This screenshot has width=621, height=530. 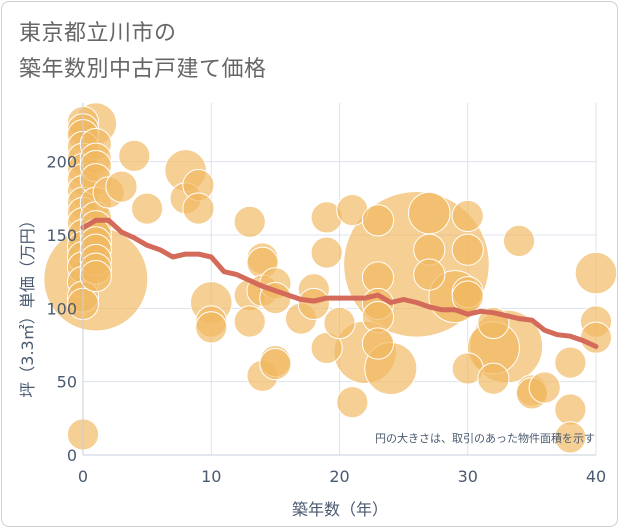 I want to click on y-axis-label: 坪（3.3㎡）単価（万円）, so click(x=27, y=304).